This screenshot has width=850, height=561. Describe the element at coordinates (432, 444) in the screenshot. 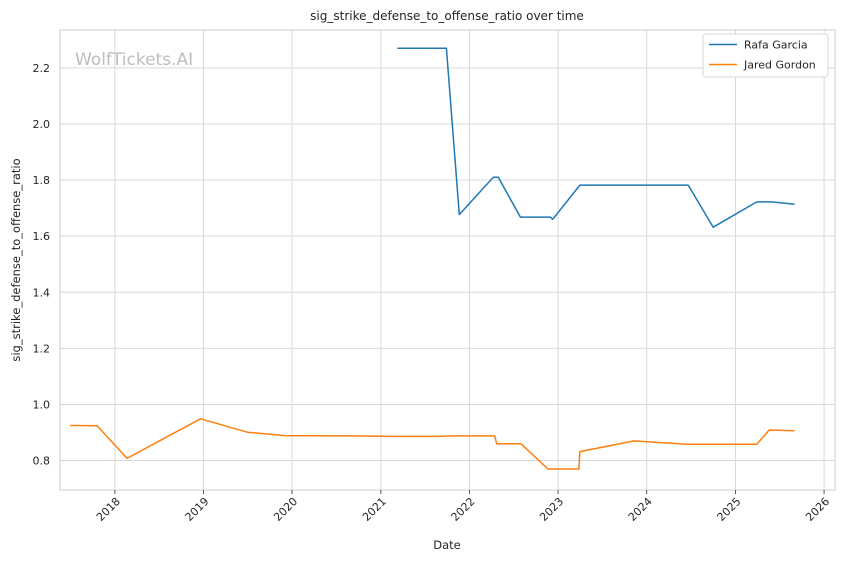

I see `series-line-jared-gordon` at that location.